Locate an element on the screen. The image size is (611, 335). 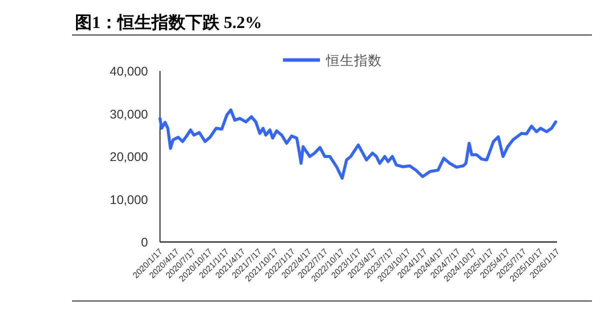
y-tick-label: 10,000 is located at coordinates (129, 199).